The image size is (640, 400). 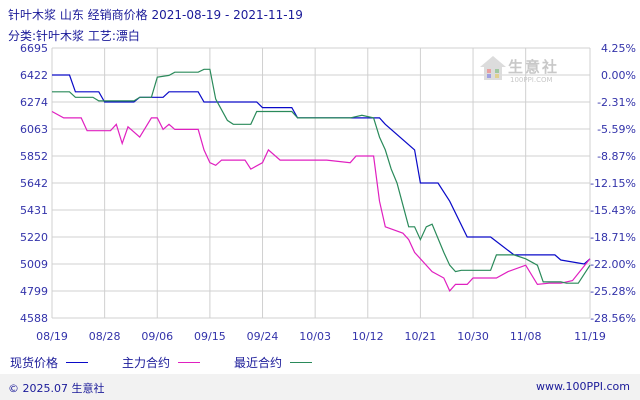 What do you see at coordinates (616, 129) in the screenshot?
I see `y-right-tick-label: -5.59%` at bounding box center [616, 129].